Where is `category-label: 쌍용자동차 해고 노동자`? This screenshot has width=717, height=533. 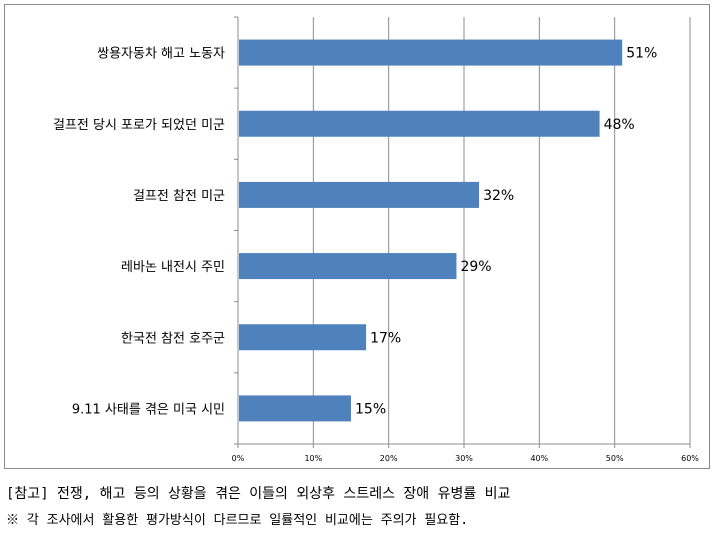 category-label: 쌍용자동차 해고 노동자 is located at coordinates (161, 54).